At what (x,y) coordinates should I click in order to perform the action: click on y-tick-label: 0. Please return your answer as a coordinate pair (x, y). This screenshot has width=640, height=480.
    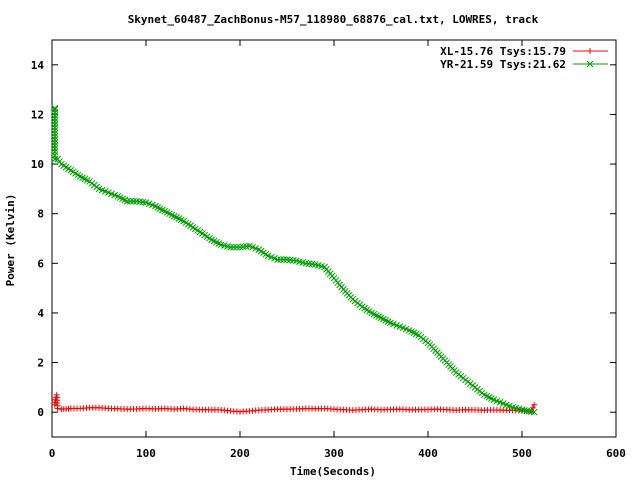
    Looking at the image, I should click on (40, 412).